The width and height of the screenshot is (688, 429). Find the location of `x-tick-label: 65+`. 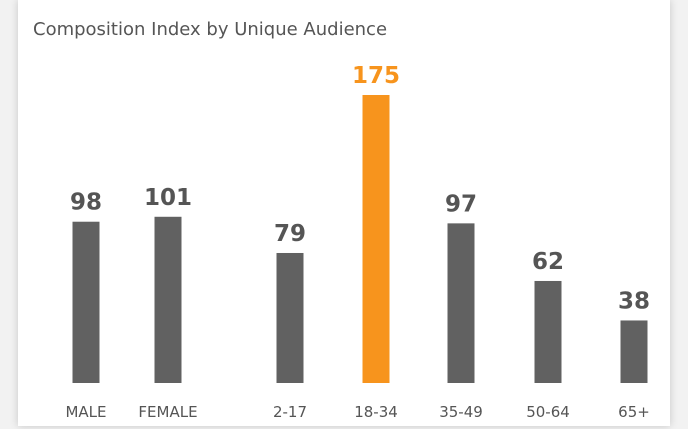

x-tick-label: 65+ is located at coordinates (634, 412).